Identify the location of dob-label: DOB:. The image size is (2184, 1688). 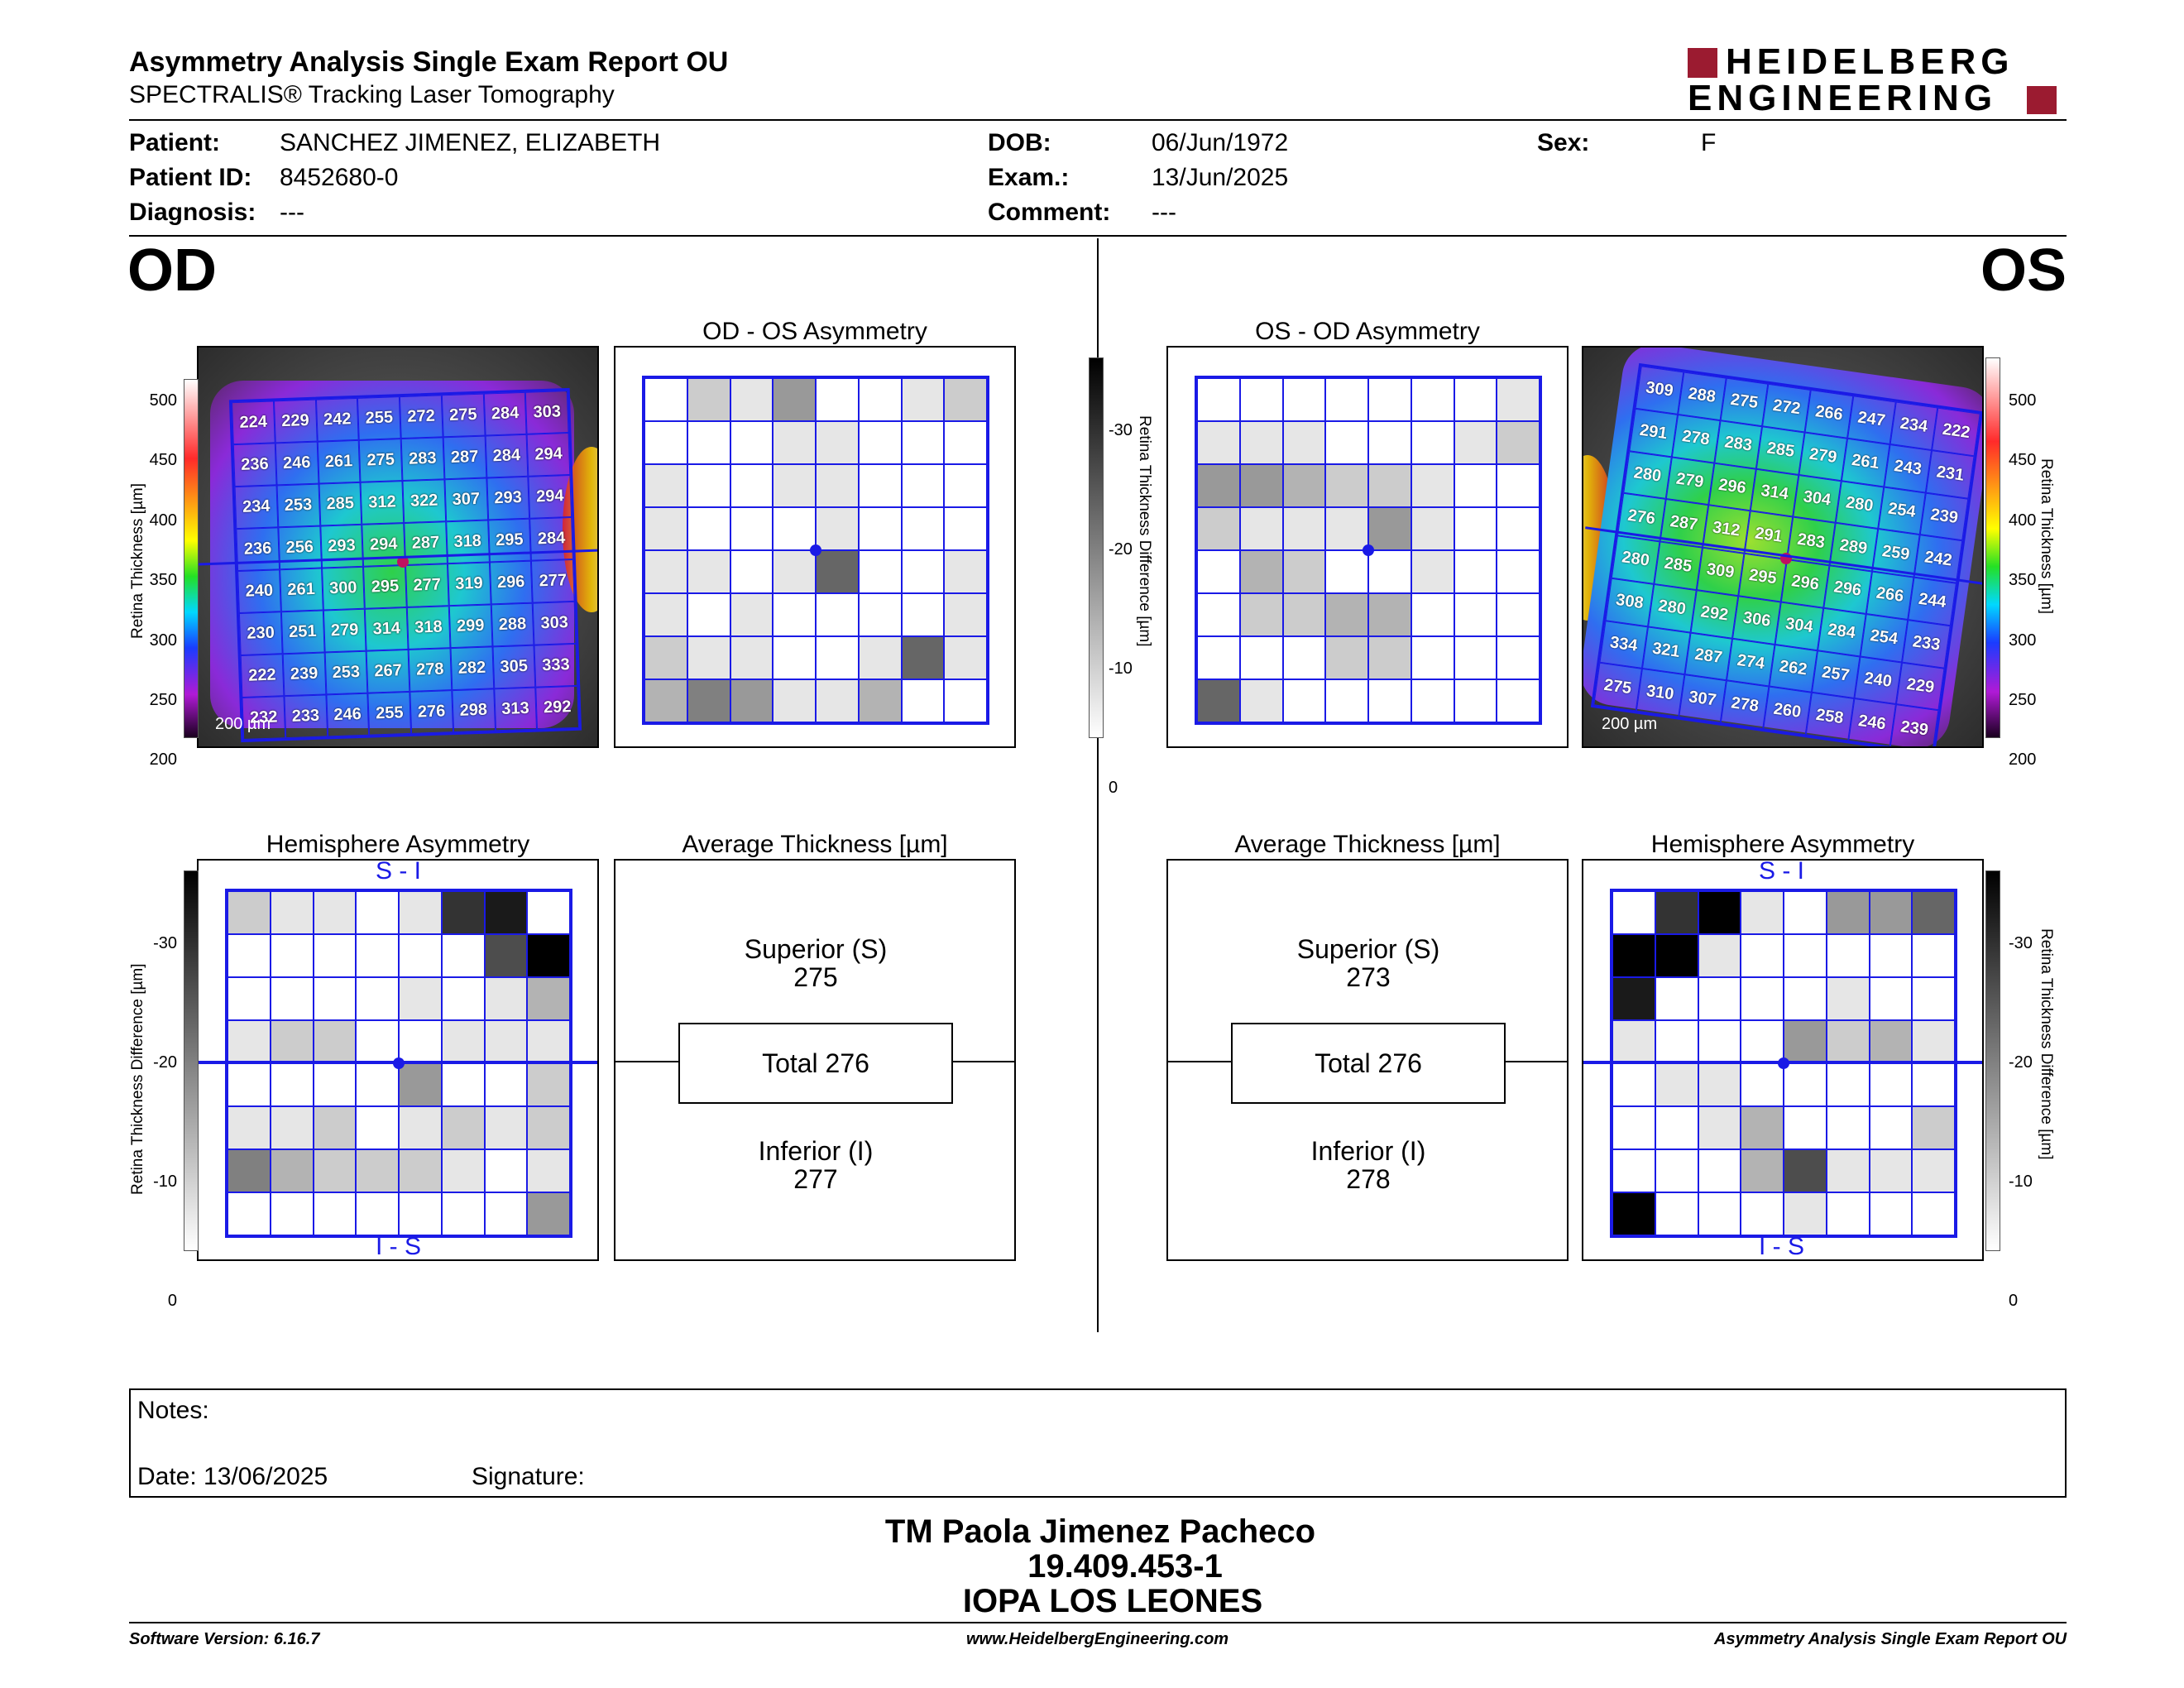
(1019, 142).